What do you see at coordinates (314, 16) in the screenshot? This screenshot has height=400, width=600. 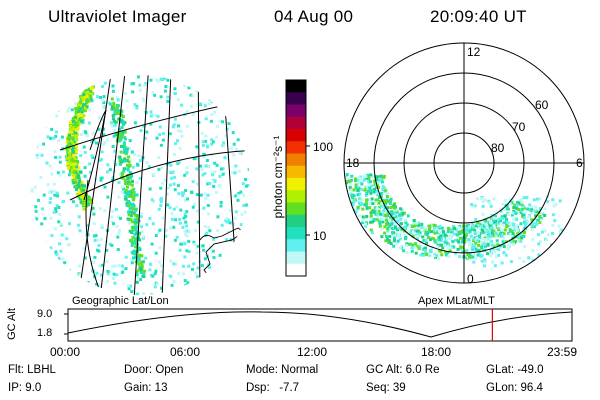 I see `date-label: 04 Aug 00` at bounding box center [314, 16].